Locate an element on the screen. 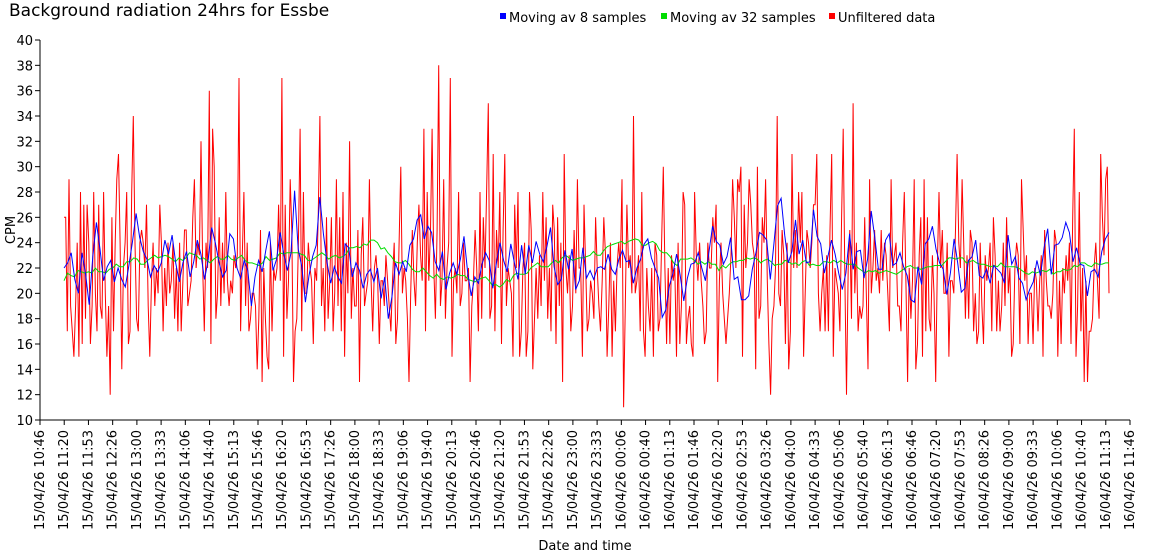 The image size is (1150, 560). x-tick-label: 15/04/26 17:26 is located at coordinates (331, 480).